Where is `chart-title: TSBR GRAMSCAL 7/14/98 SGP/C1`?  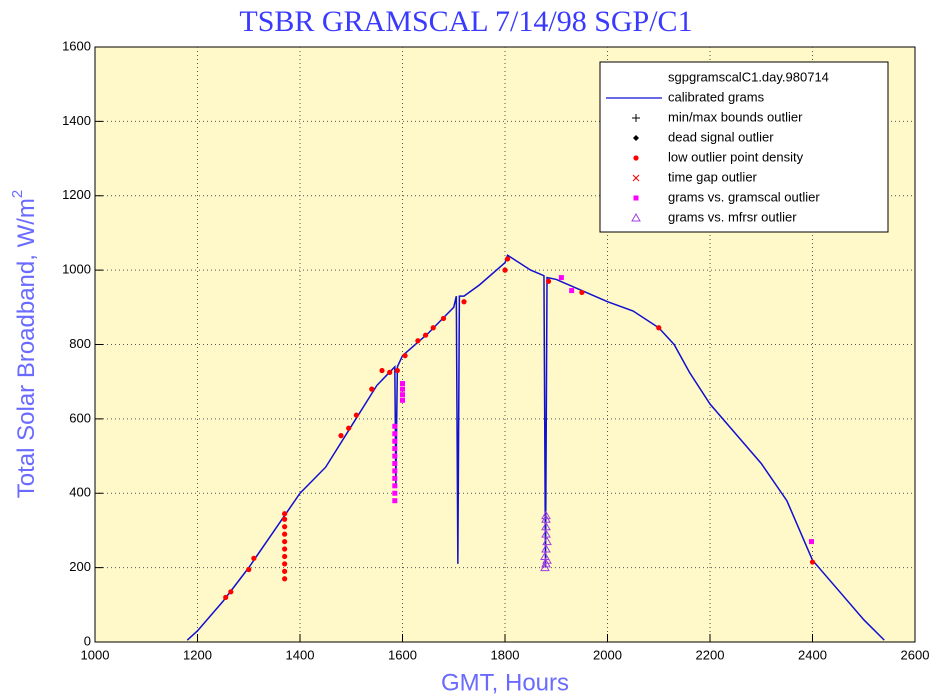
chart-title: TSBR GRAMSCAL 7/14/98 SGP/C1 is located at coordinates (465, 21).